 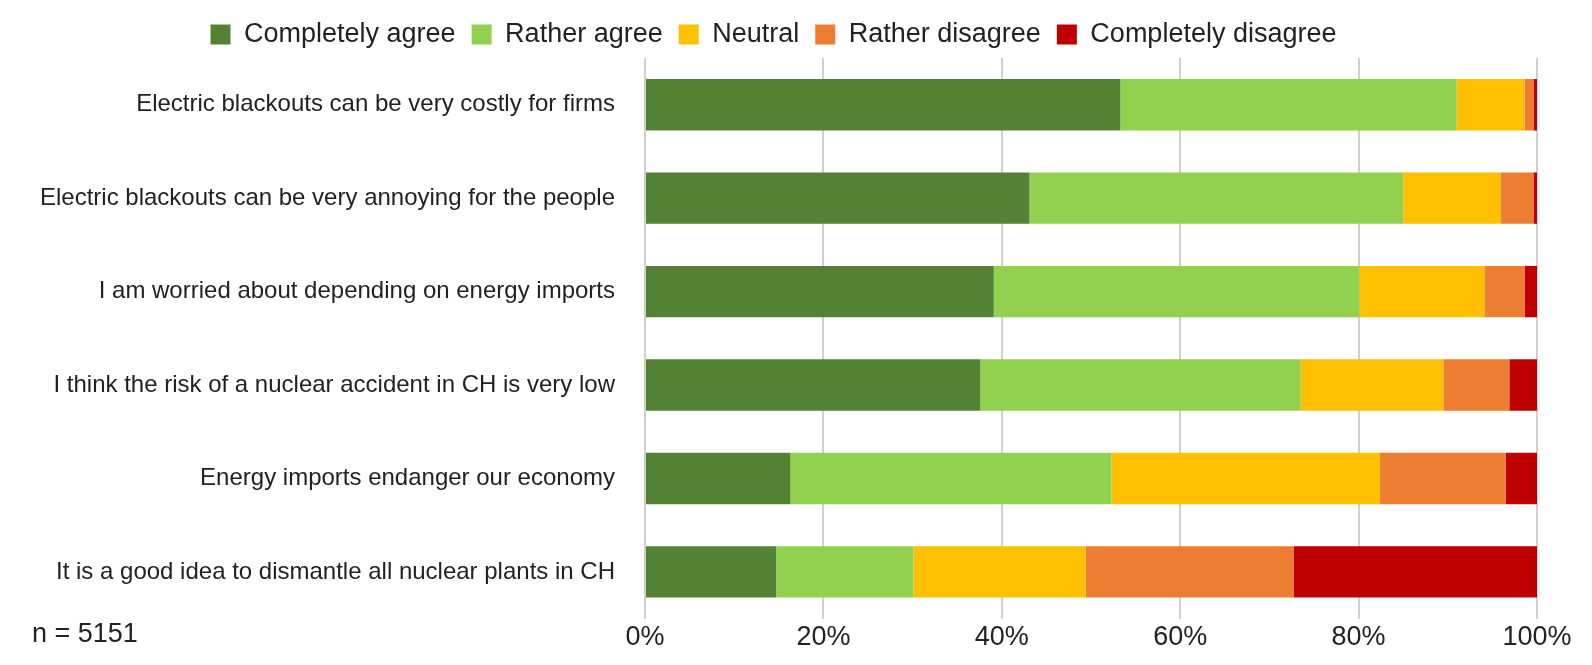 I want to click on y-tick-label: Electric blackouts can be very costly for firms, so click(x=375, y=103).